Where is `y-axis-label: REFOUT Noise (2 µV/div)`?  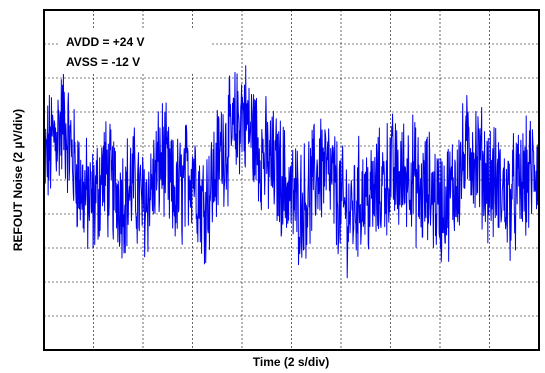 y-axis-label: REFOUT Noise (2 µV/div) is located at coordinates (18, 180).